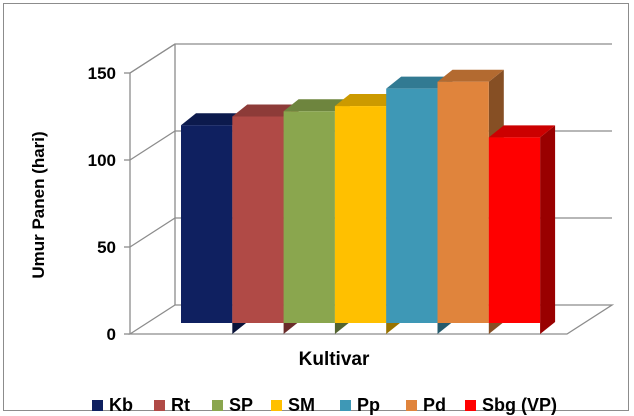 The height and width of the screenshot is (416, 634). I want to click on legend-label: Pd, so click(434, 405).